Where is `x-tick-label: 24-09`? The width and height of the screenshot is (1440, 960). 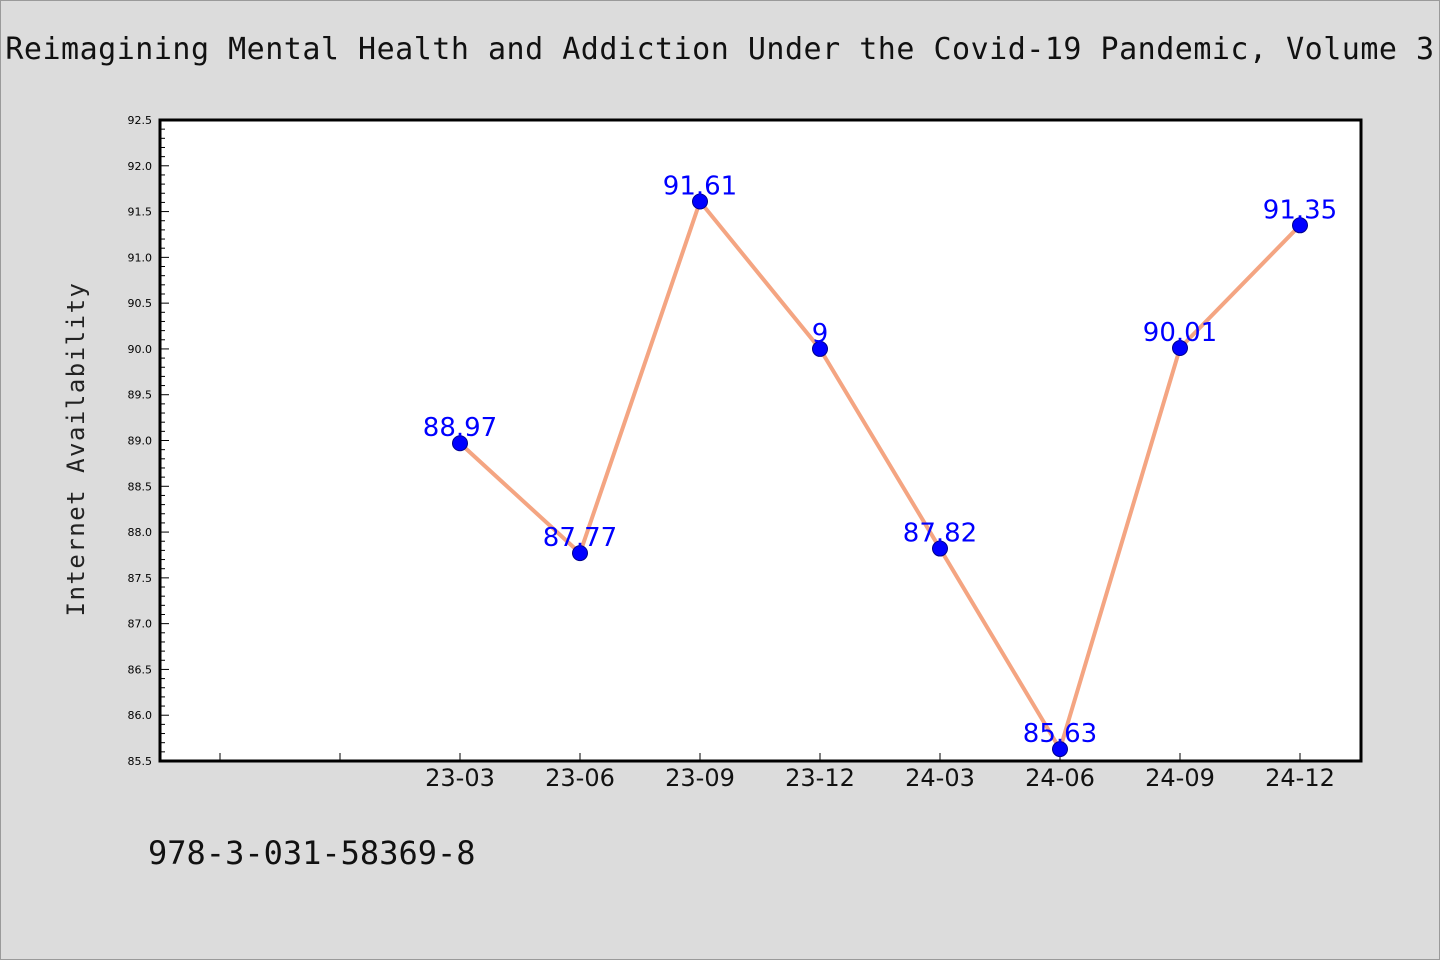 x-tick-label: 24-09 is located at coordinates (1180, 778).